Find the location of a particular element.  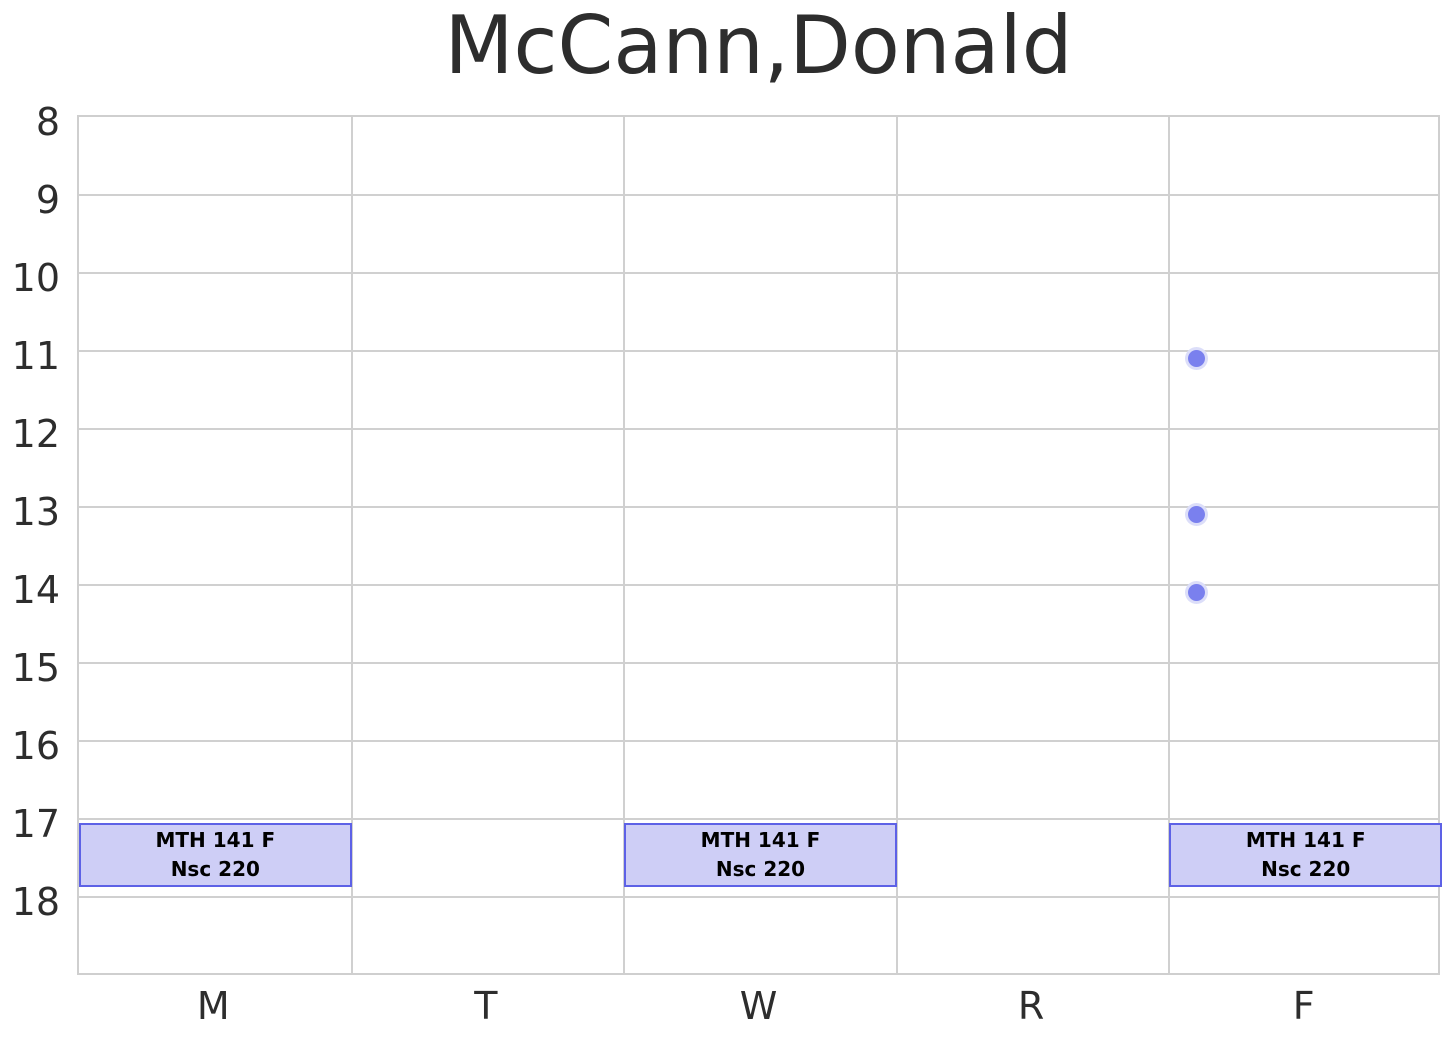

chart-title: McCann,Donald is located at coordinates (758, 46).